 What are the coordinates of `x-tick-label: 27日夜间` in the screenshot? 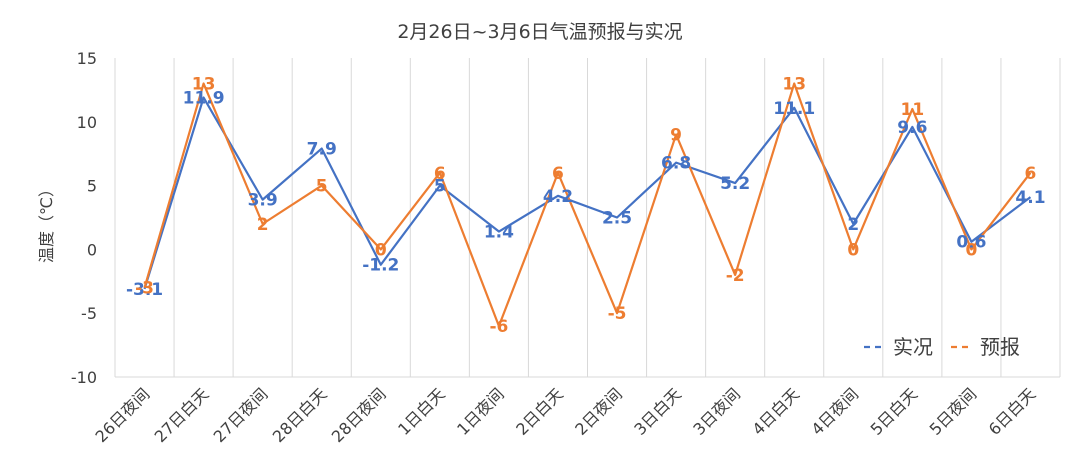 It's located at (241, 415).